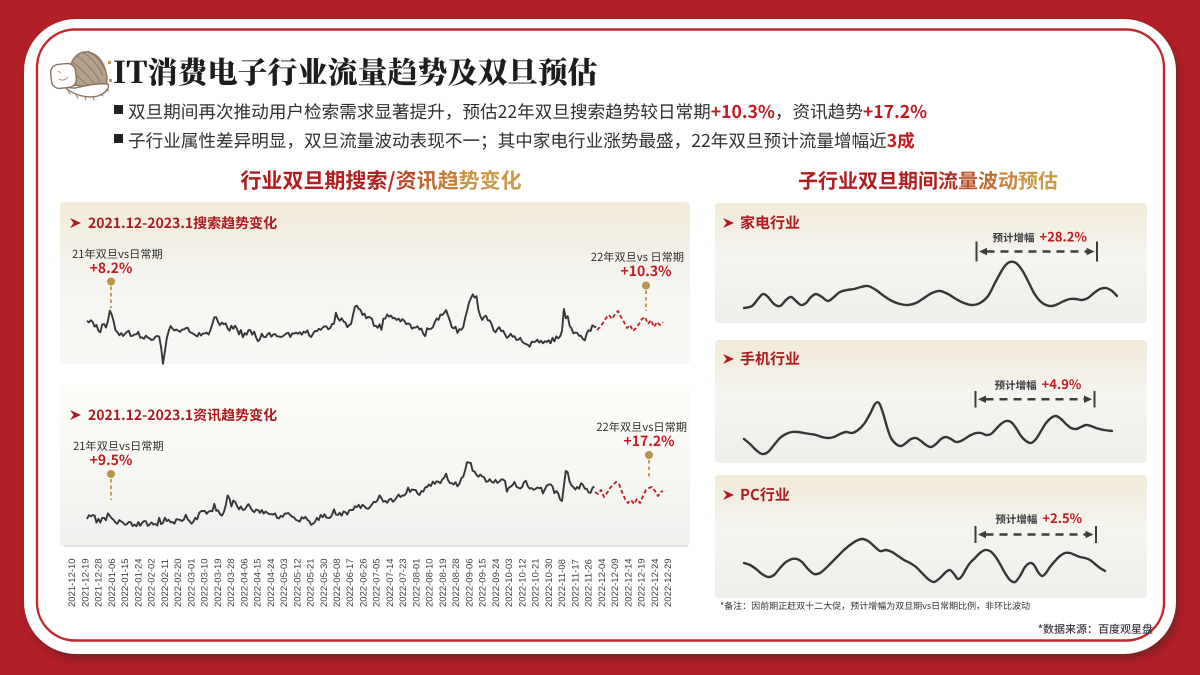 The height and width of the screenshot is (675, 1200). Describe the element at coordinates (138, 582) in the screenshot. I see `svg-text: 2022-01-24` at that location.